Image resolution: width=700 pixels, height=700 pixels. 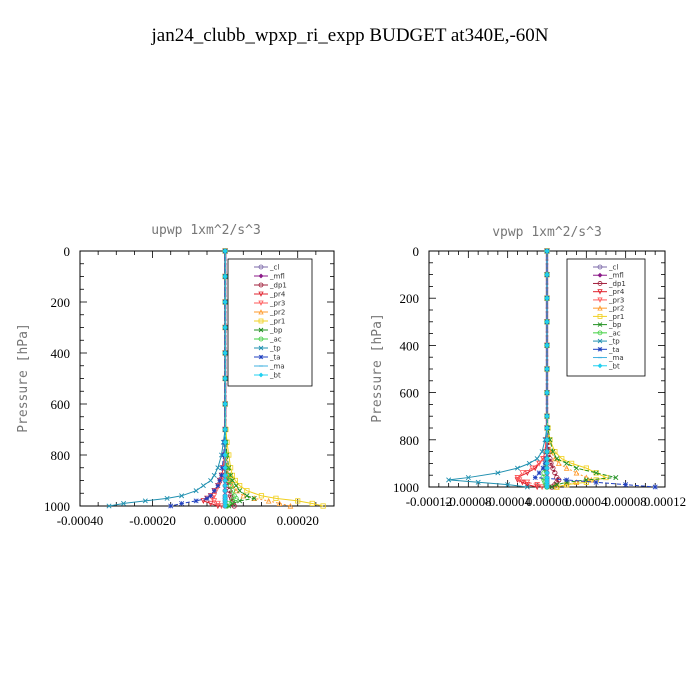 What do you see at coordinates (616, 292) in the screenshot?
I see `vpwp-legend-label: _pr4` at bounding box center [616, 292].